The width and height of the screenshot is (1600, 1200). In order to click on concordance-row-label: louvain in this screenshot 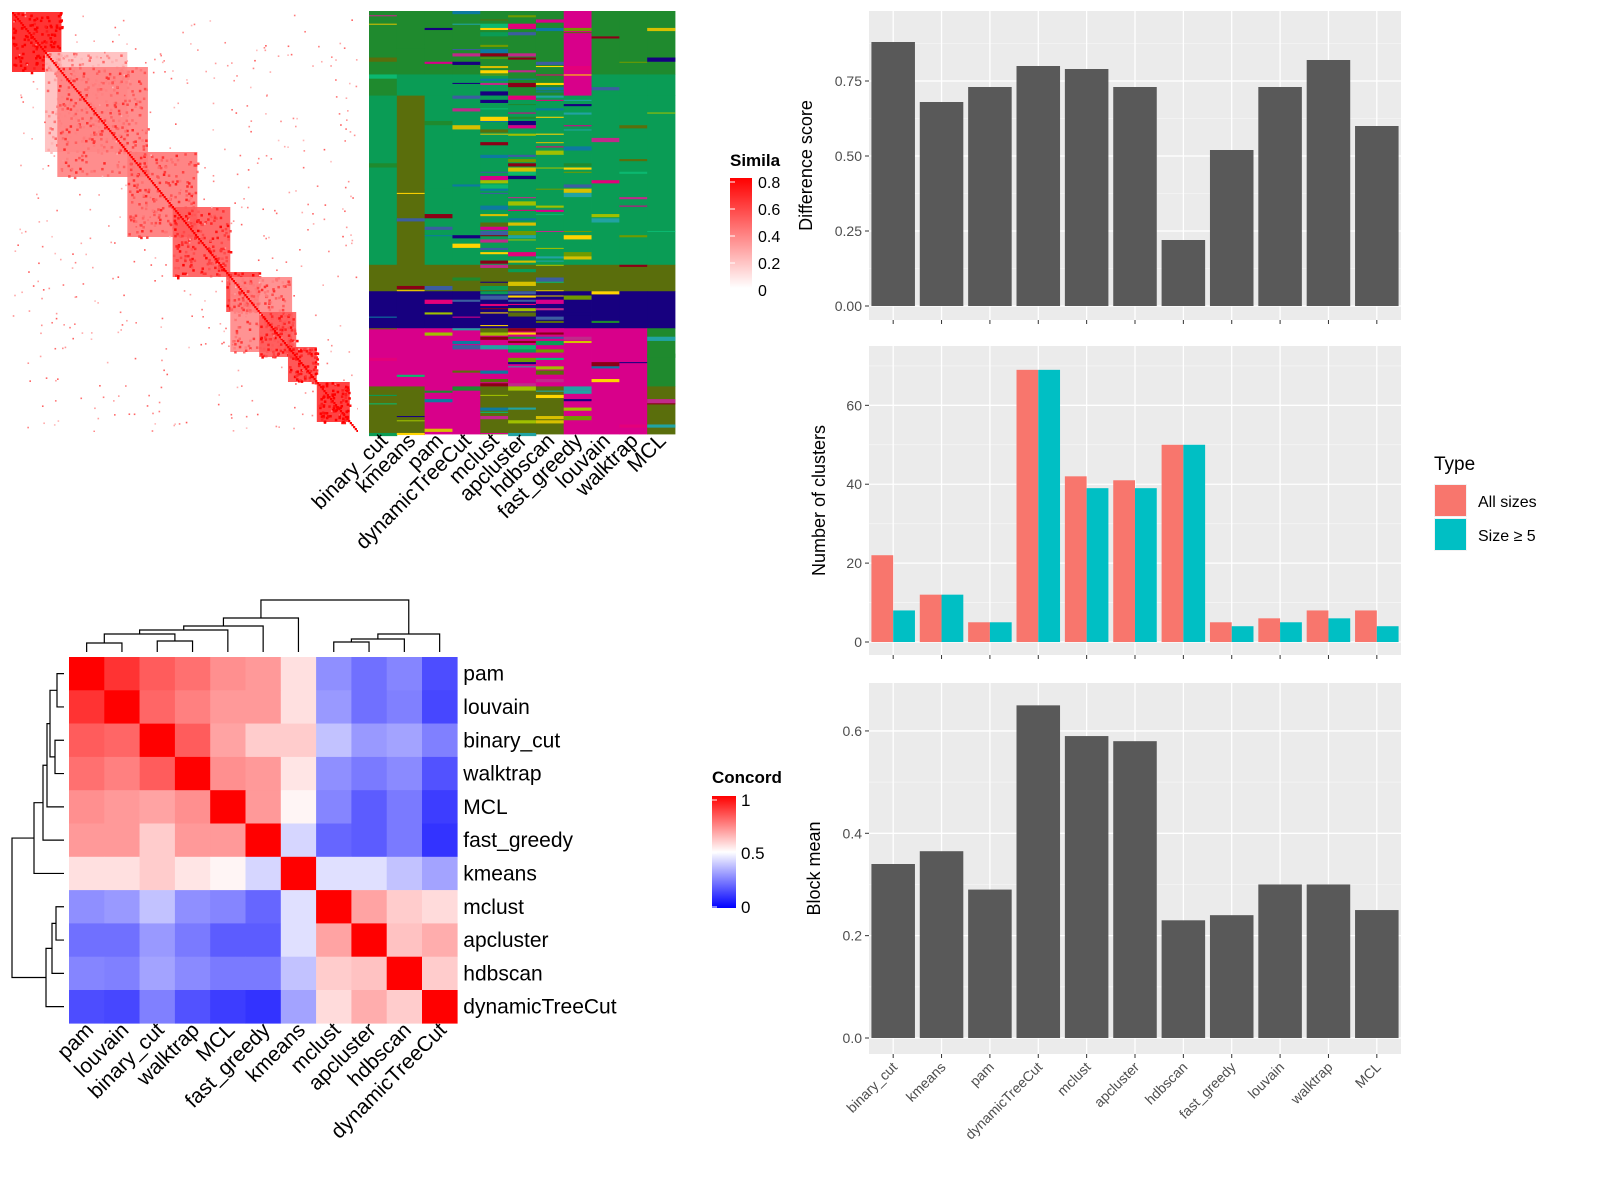, I will do `click(496, 707)`.